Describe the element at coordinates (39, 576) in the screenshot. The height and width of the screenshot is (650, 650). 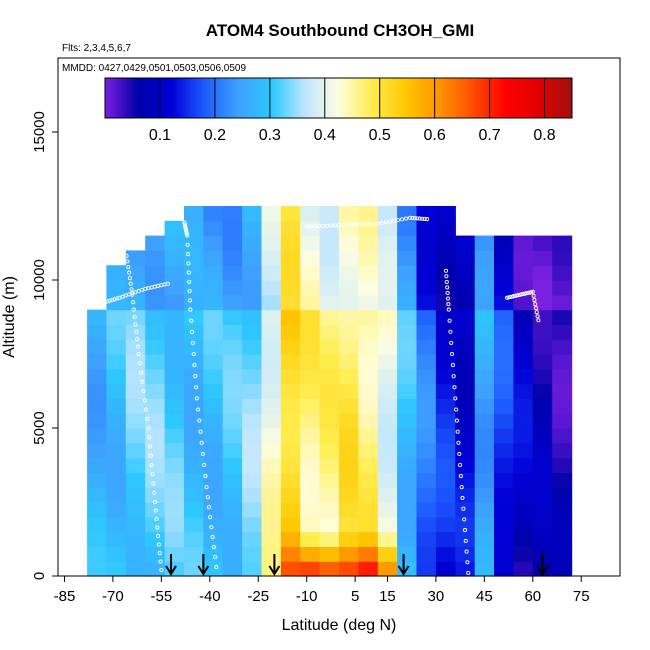
I see `y-tick-label: 0` at that location.